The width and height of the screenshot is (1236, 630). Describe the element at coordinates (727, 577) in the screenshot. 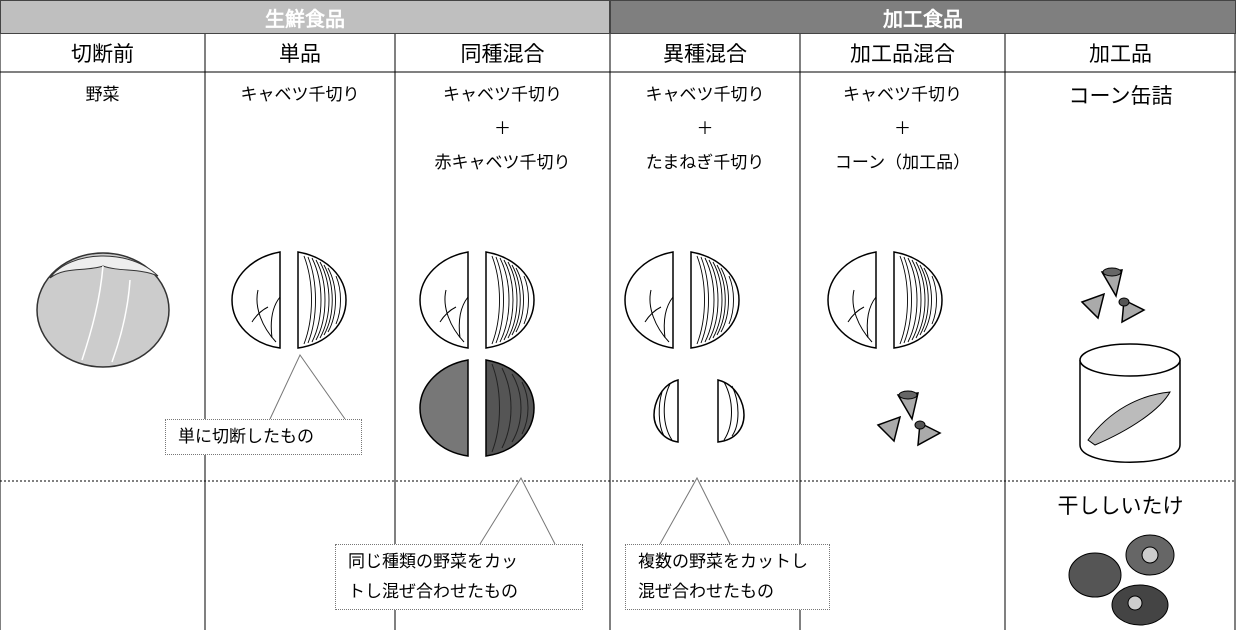

I see `callout: 複数の野菜をカットし 混ぜ合わせたもの` at that location.